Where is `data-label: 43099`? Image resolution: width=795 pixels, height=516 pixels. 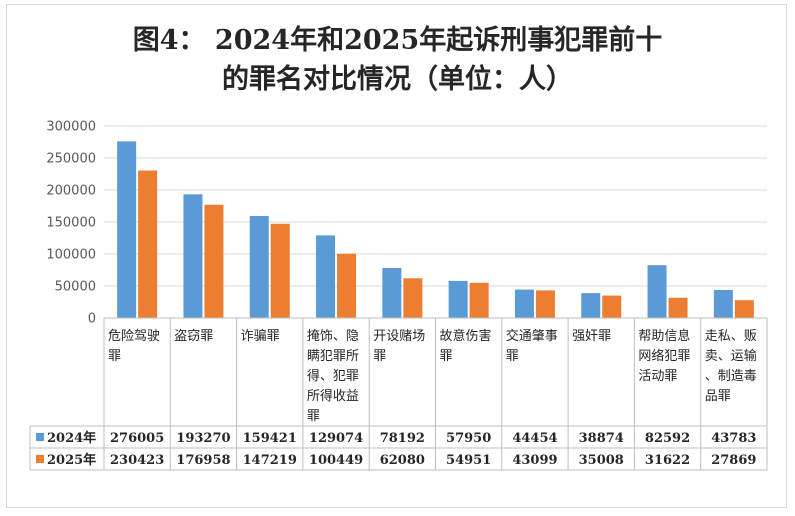
data-label: 43099 is located at coordinates (534, 460).